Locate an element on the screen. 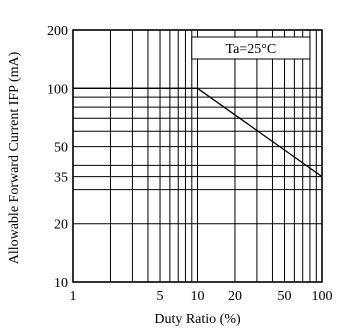 This screenshot has height=329, width=340. annotation-frame is located at coordinates (251, 48).